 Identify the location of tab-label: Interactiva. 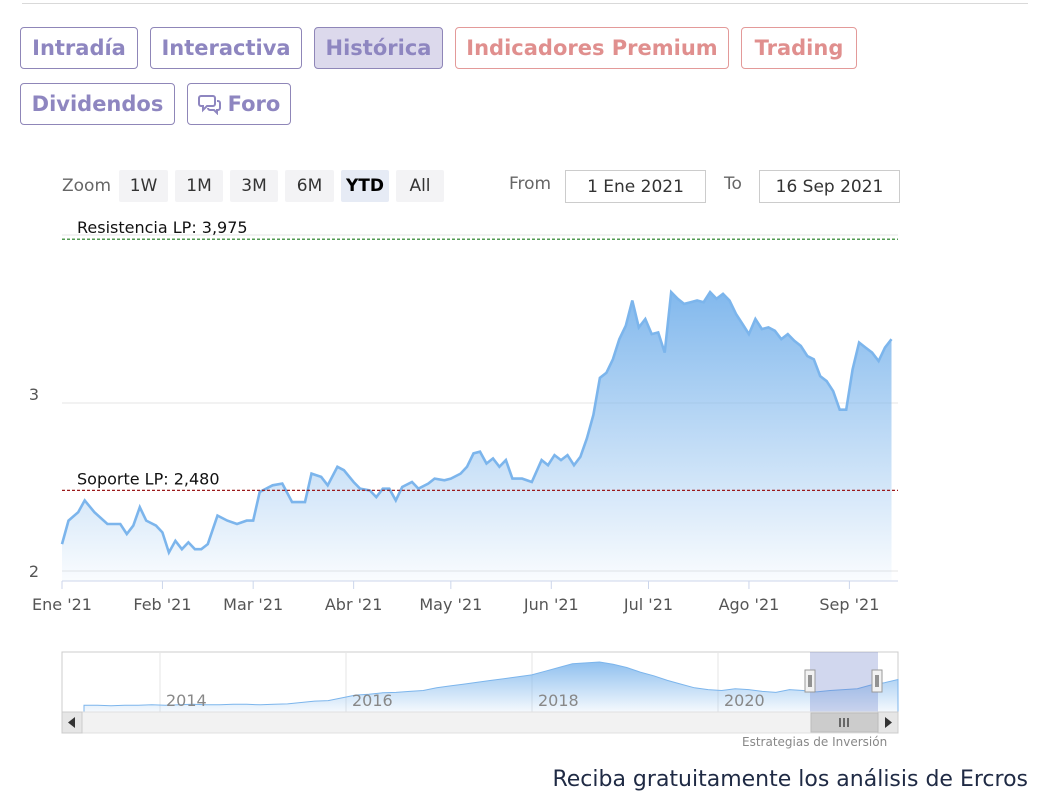
(226, 48).